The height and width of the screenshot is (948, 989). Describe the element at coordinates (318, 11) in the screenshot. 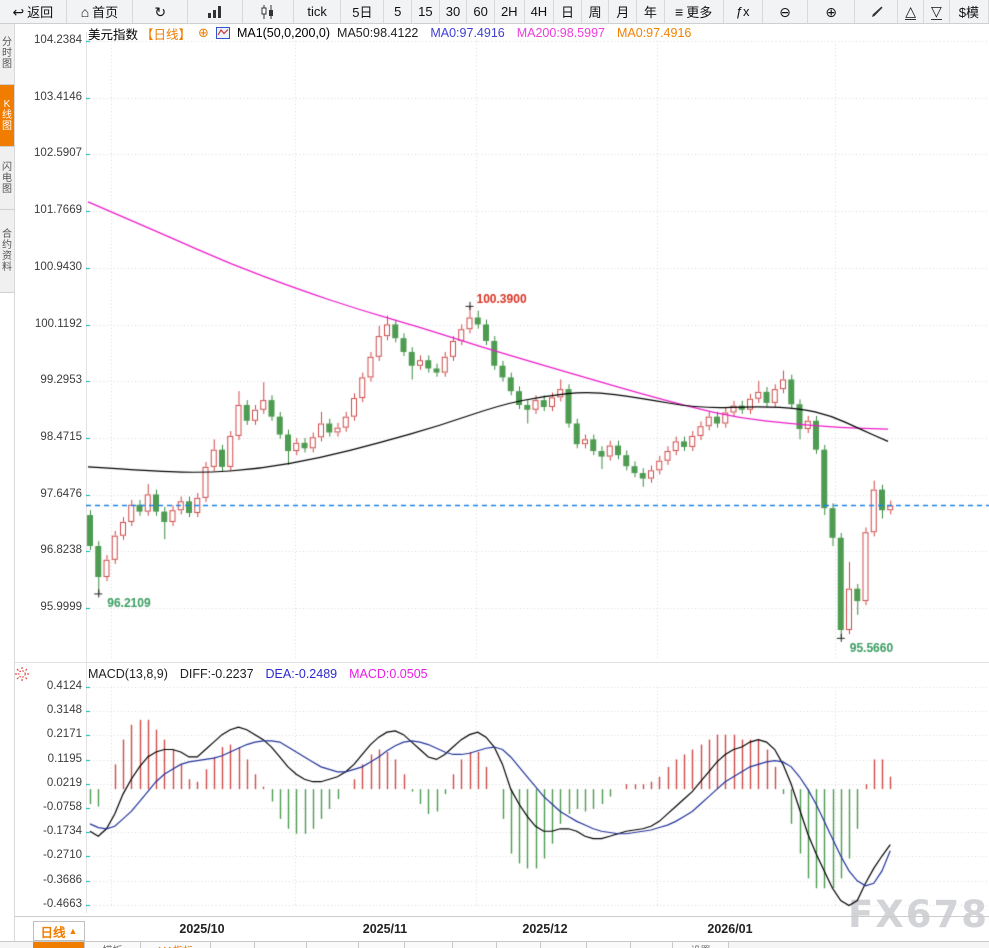

I see `toolbar-tick-button: tick` at that location.